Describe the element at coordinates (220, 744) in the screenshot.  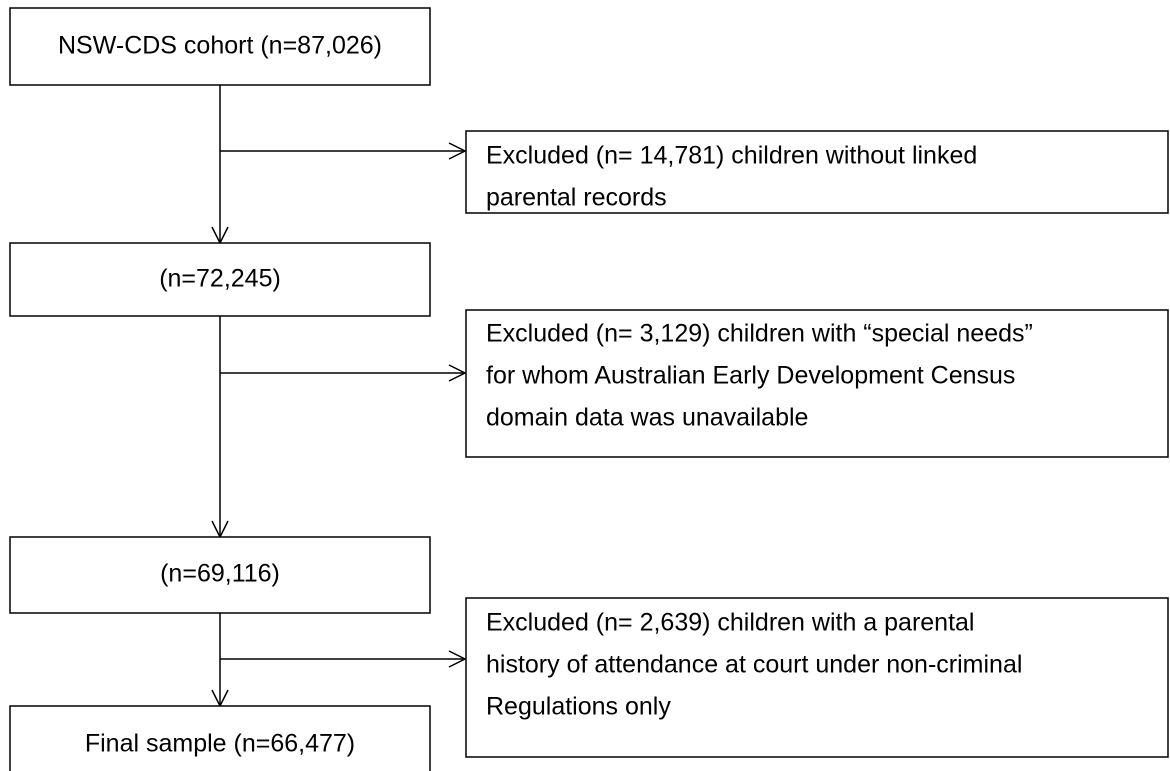
I see `node-label: Final sample (n=66,477)` at that location.